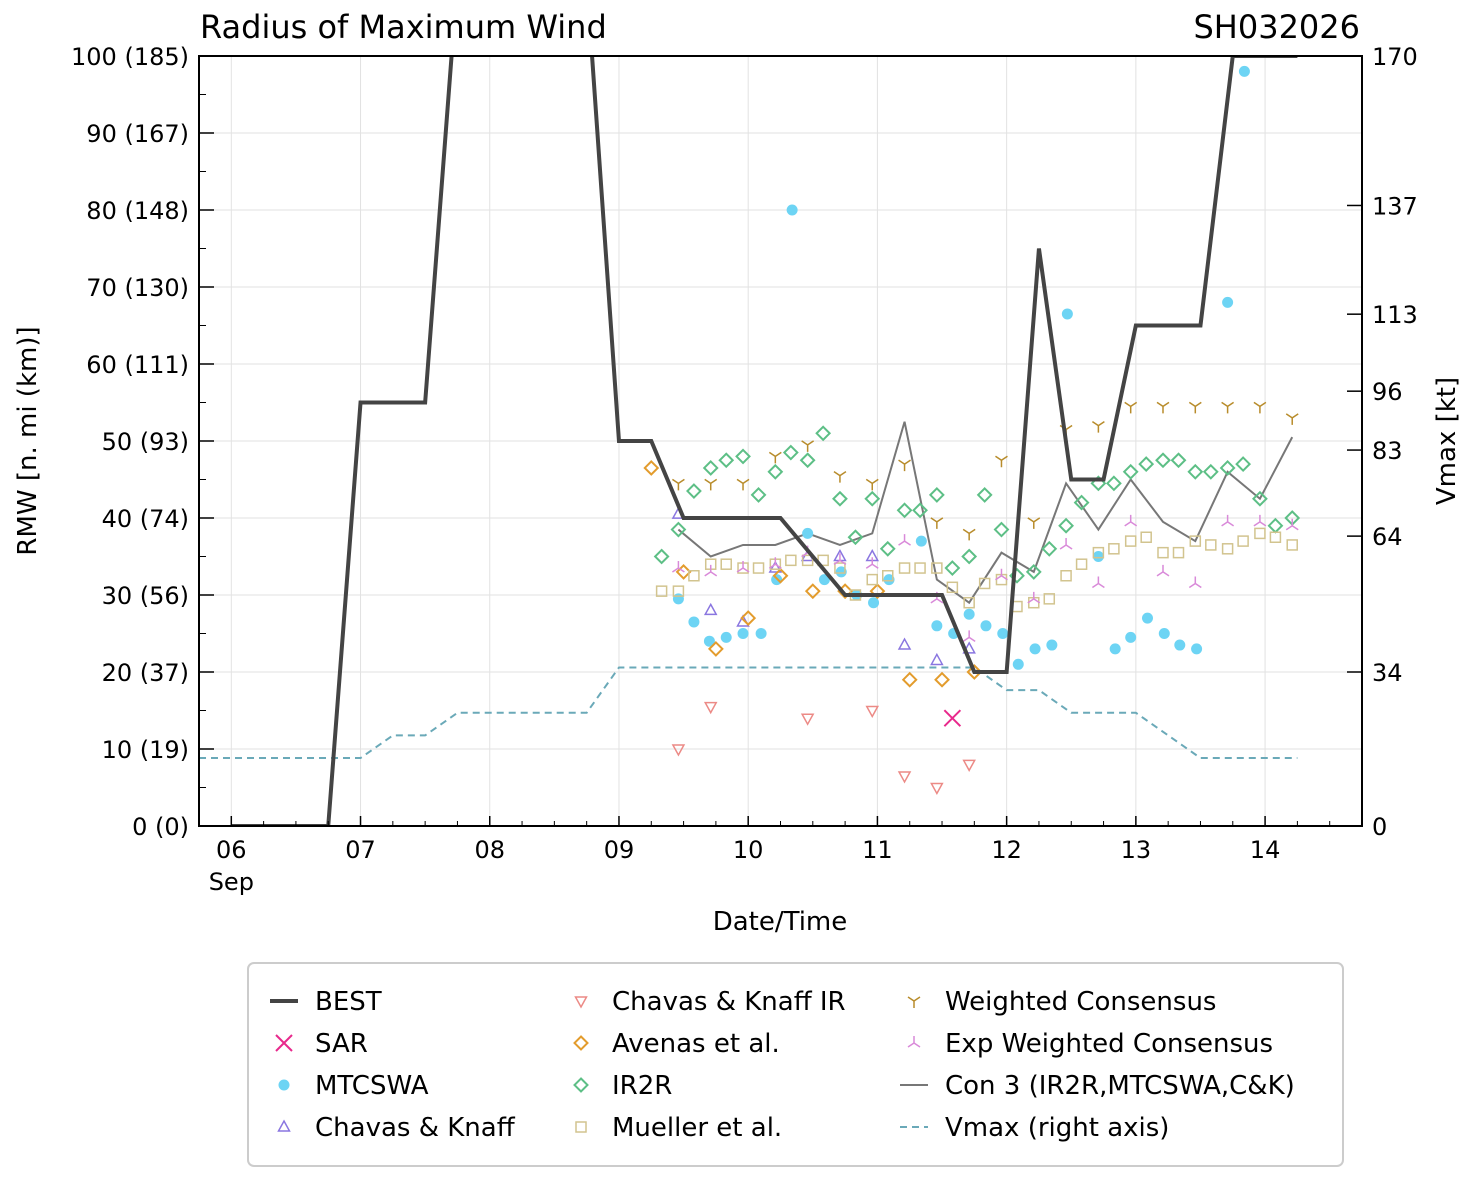  Describe the element at coordinates (137, 211) in the screenshot. I see `y-tick-label: 80 (148)` at that location.